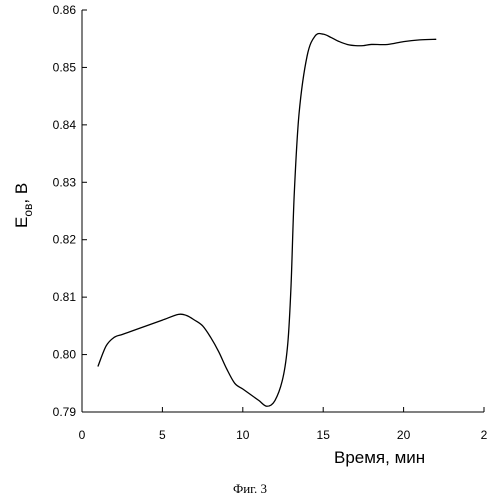  I want to click on y-tick-label: 0.80, so click(65, 355).